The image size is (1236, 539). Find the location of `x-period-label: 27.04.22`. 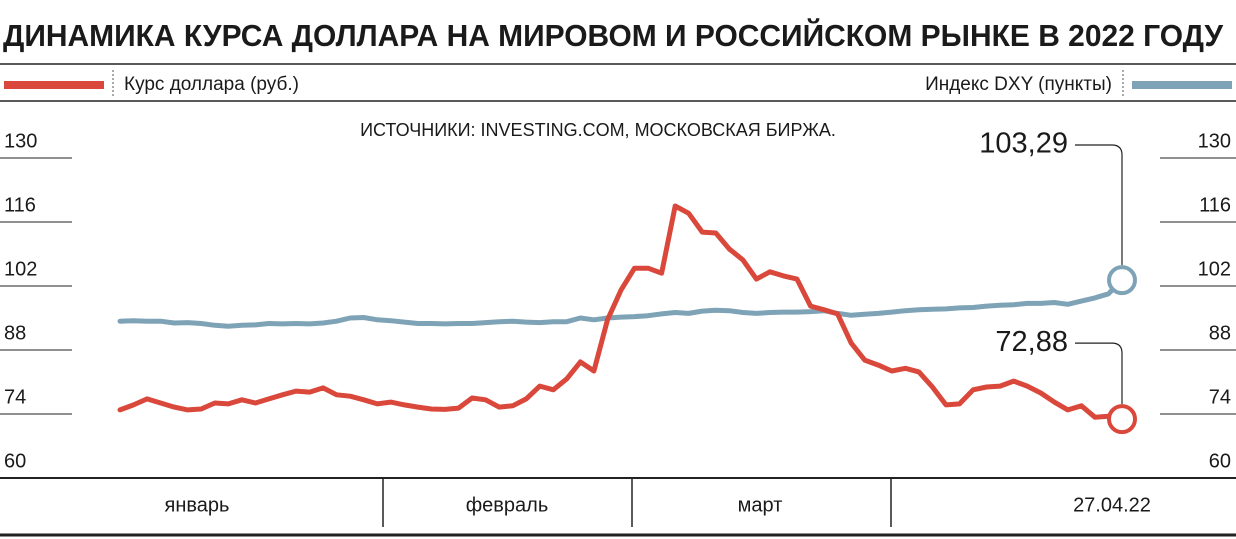

x-period-label: 27.04.22 is located at coordinates (1112, 505).